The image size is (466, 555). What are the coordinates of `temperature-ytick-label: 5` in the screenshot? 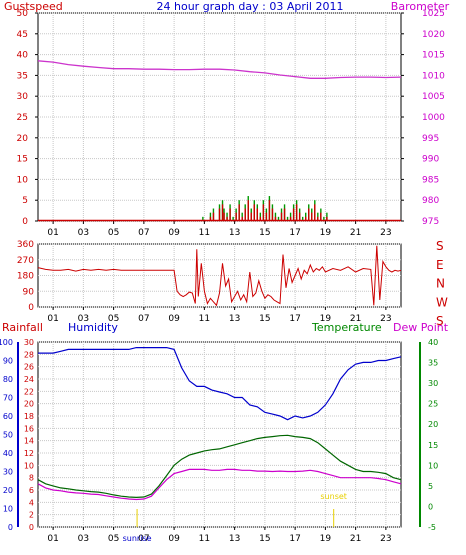 It's located at (430, 486).